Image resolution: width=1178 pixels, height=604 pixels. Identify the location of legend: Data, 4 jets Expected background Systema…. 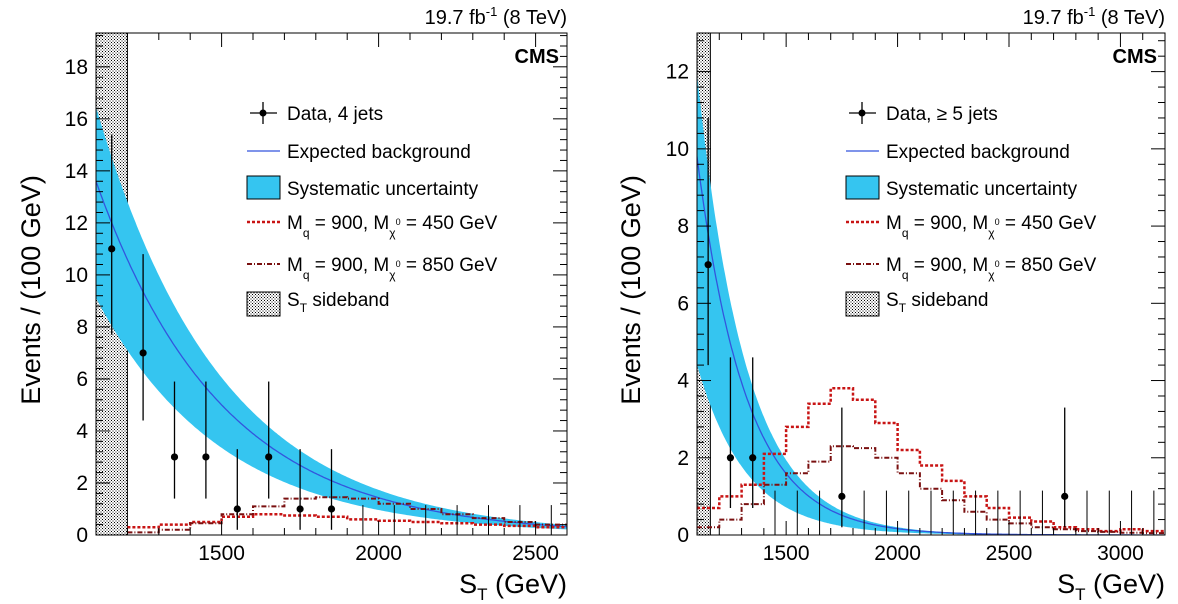
(372, 209).